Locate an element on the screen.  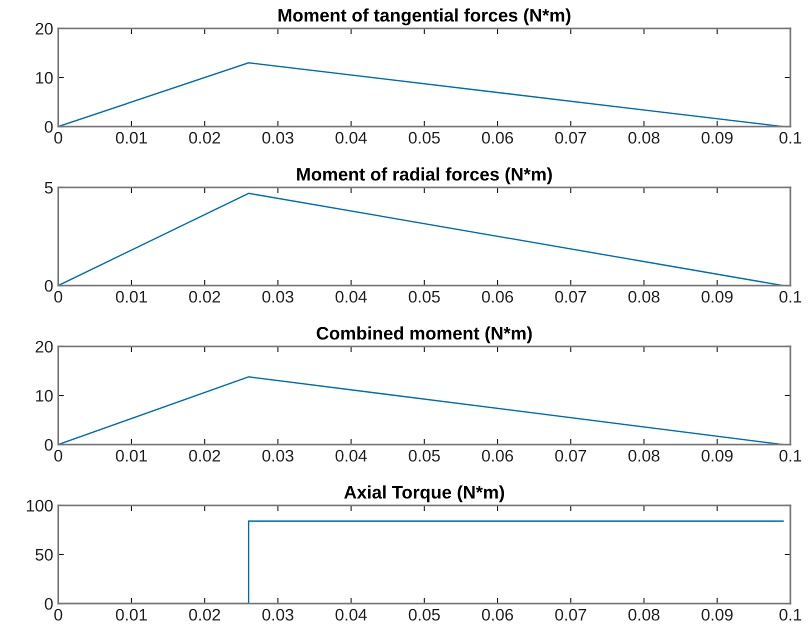
y-tick-label: 5 is located at coordinates (48, 188).